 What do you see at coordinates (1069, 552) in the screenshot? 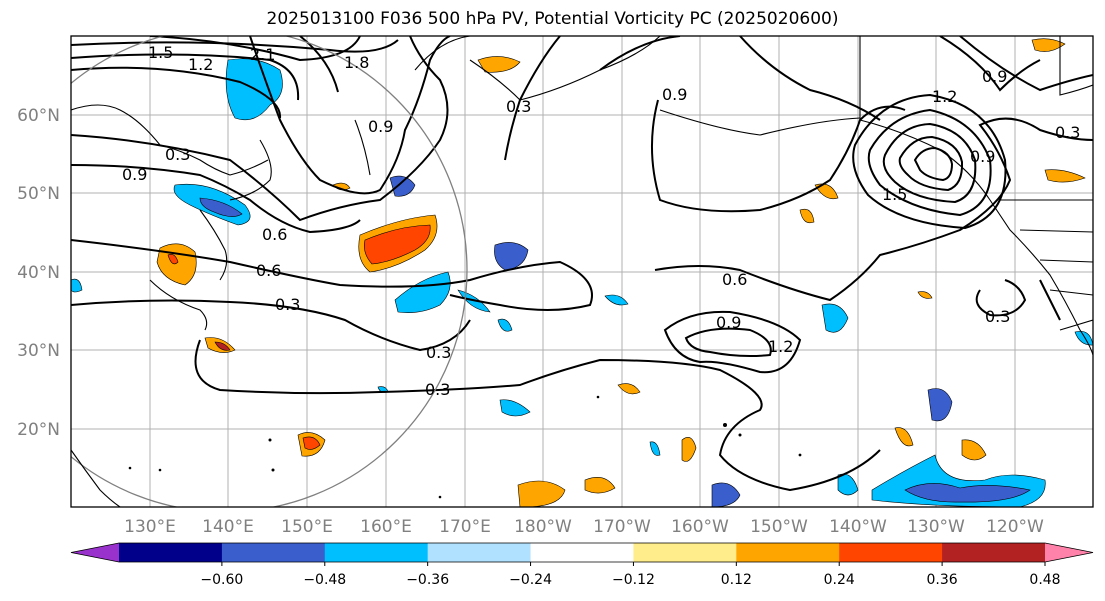
I see `colorbar-extension-high` at bounding box center [1069, 552].